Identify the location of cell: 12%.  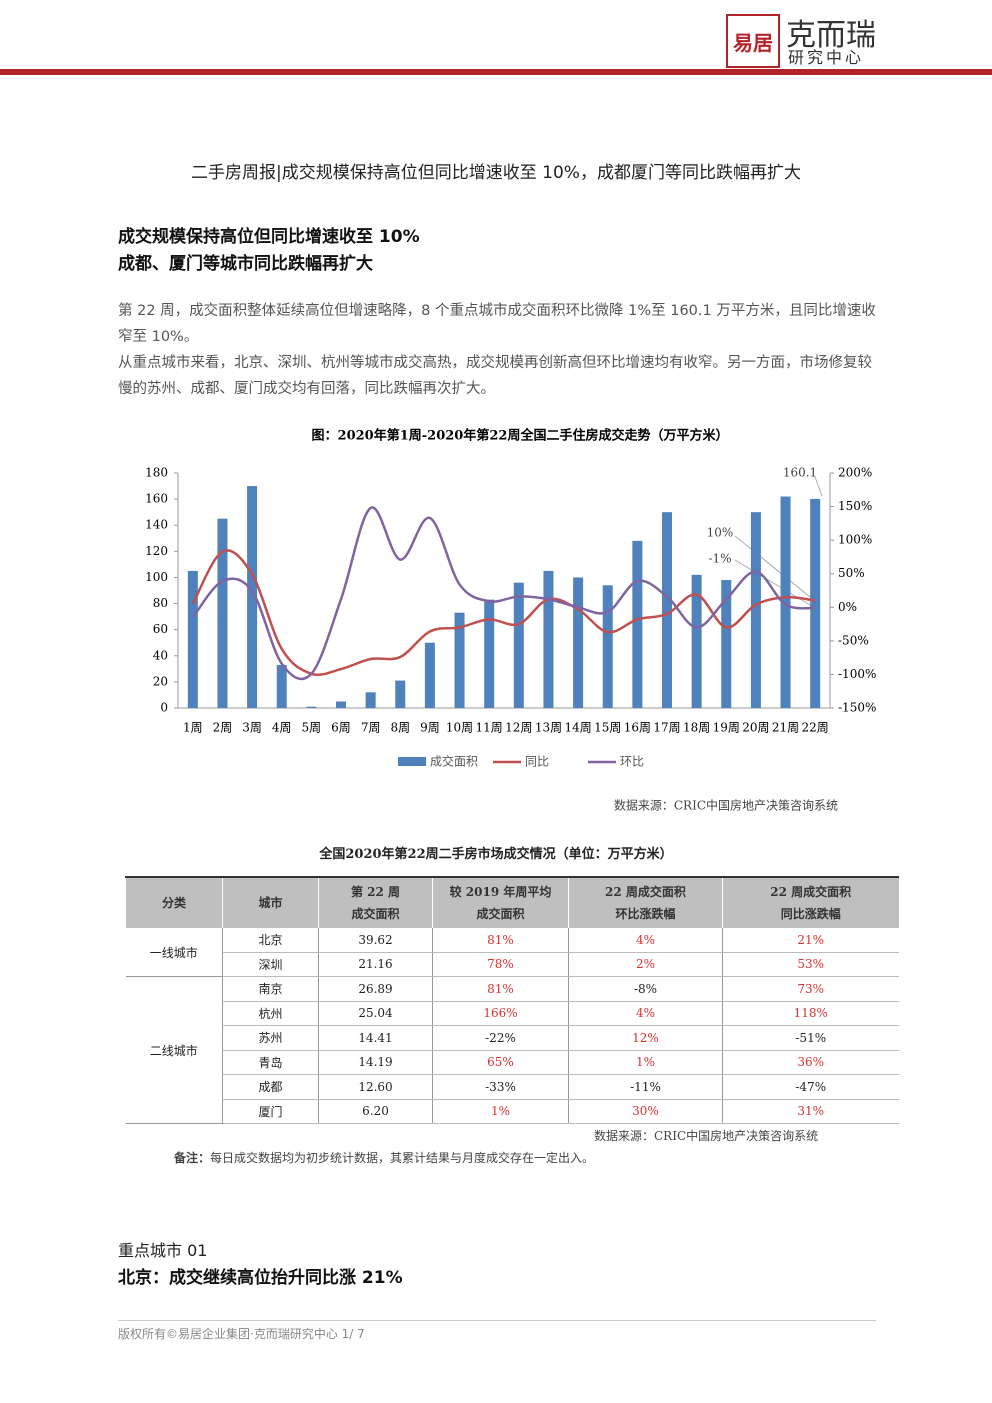
(645, 1038).